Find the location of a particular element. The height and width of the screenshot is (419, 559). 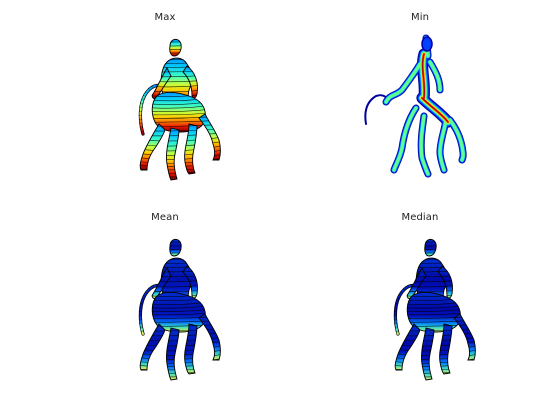

centaur-mesh-mean is located at coordinates (179, 309).